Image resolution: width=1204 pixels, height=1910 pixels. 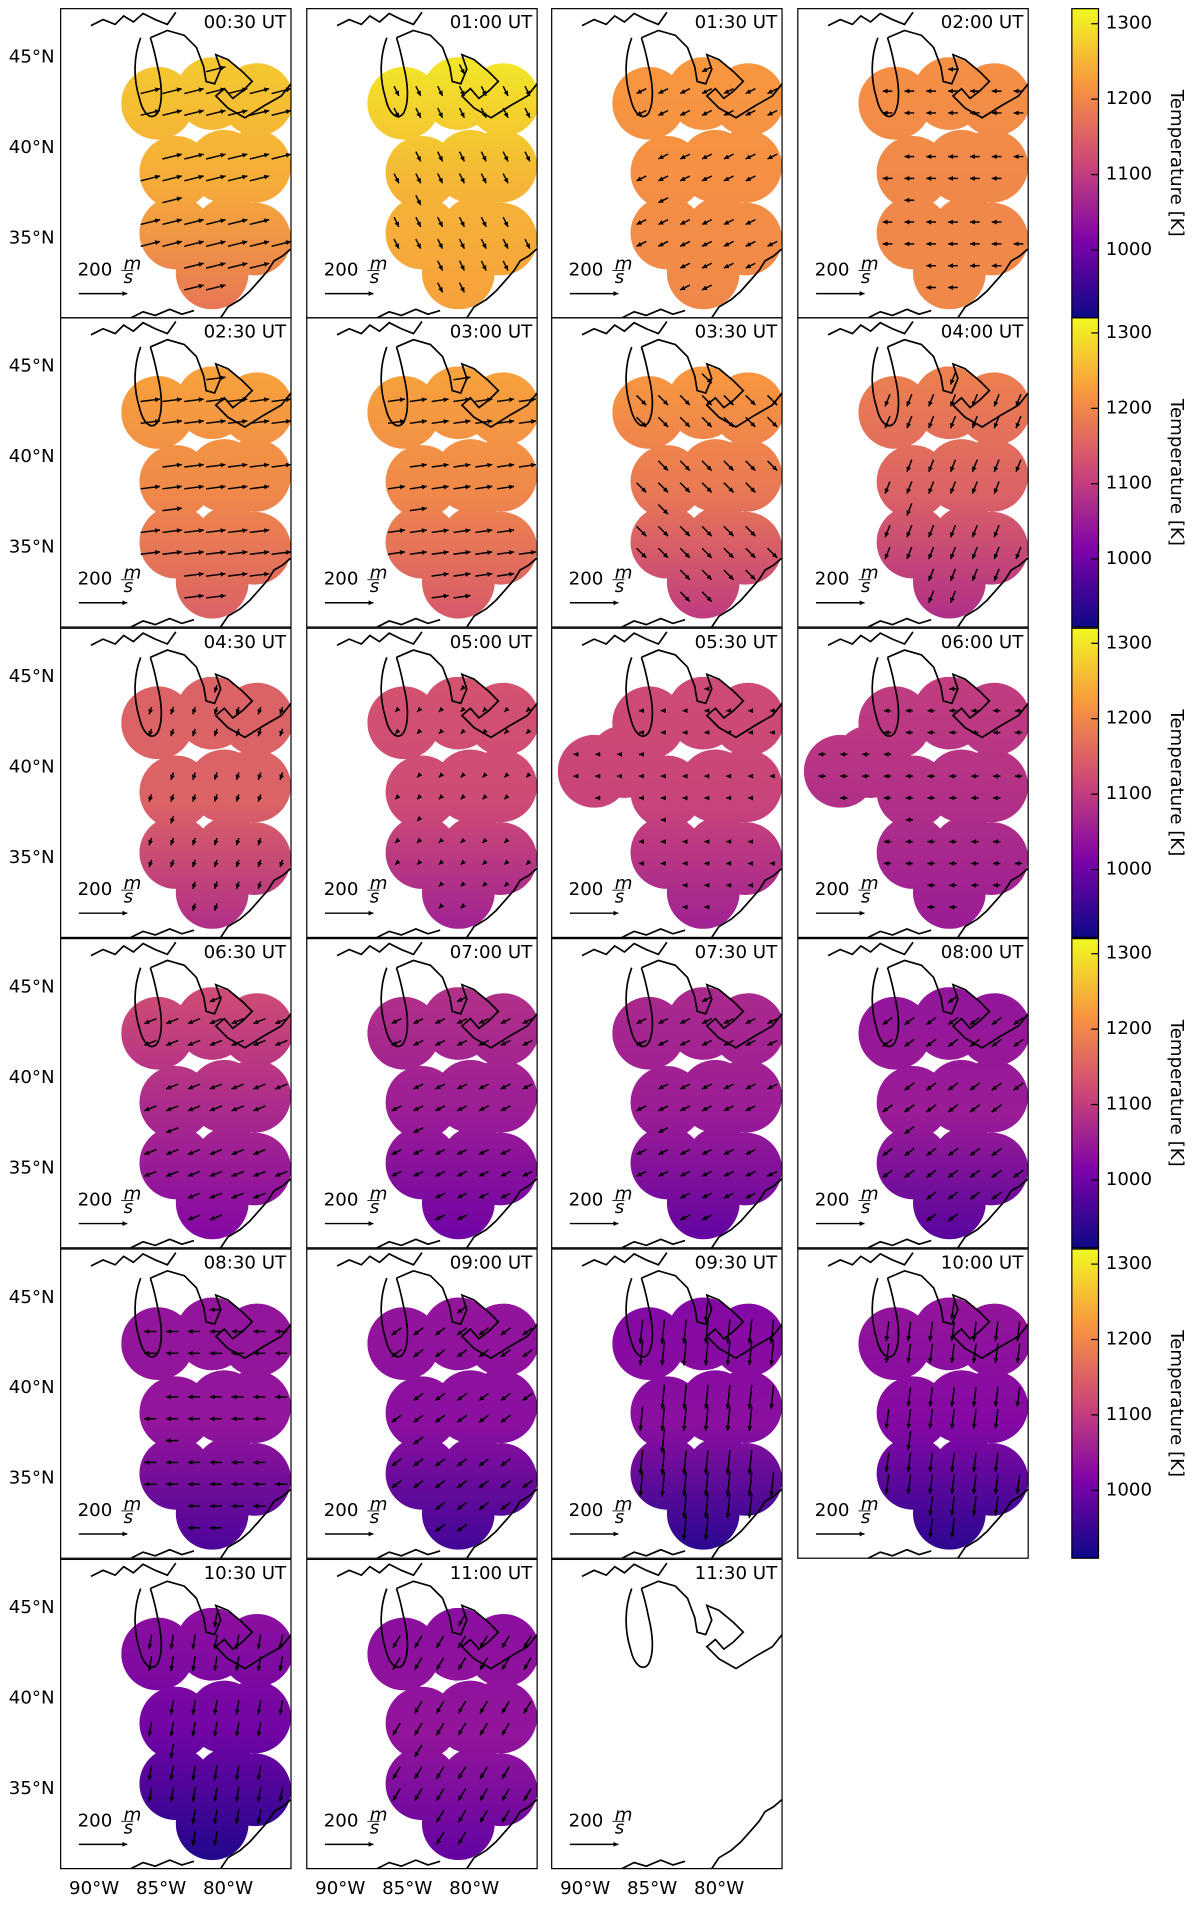 What do you see at coordinates (1176, 472) in the screenshot?
I see `colorbar-label: Temperature [K]` at bounding box center [1176, 472].